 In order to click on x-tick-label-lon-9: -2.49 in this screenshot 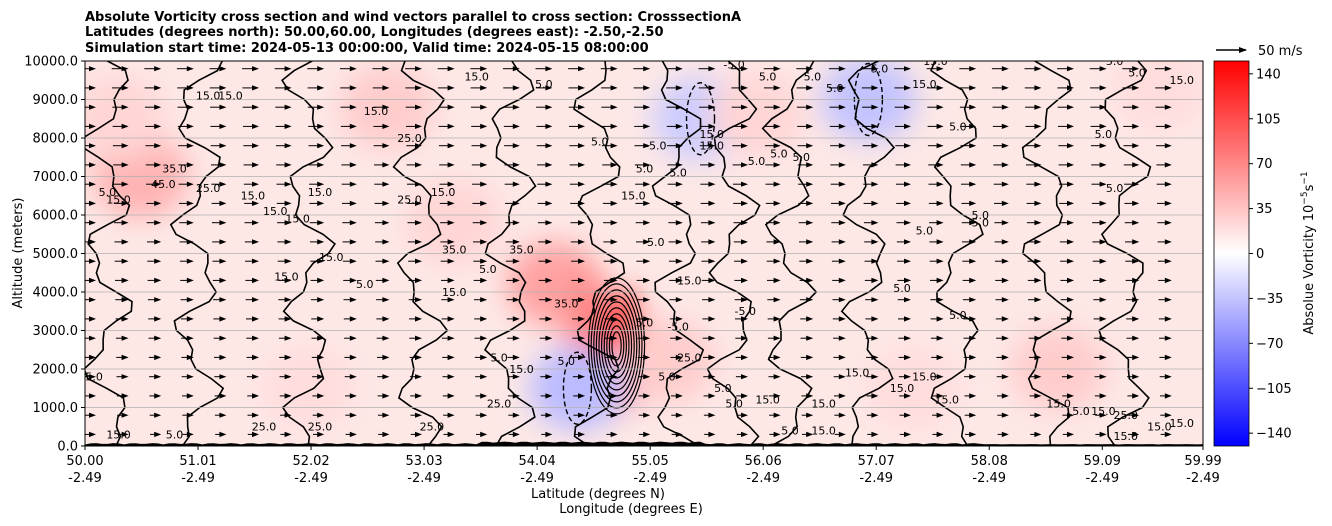, I will do `click(1102, 478)`.